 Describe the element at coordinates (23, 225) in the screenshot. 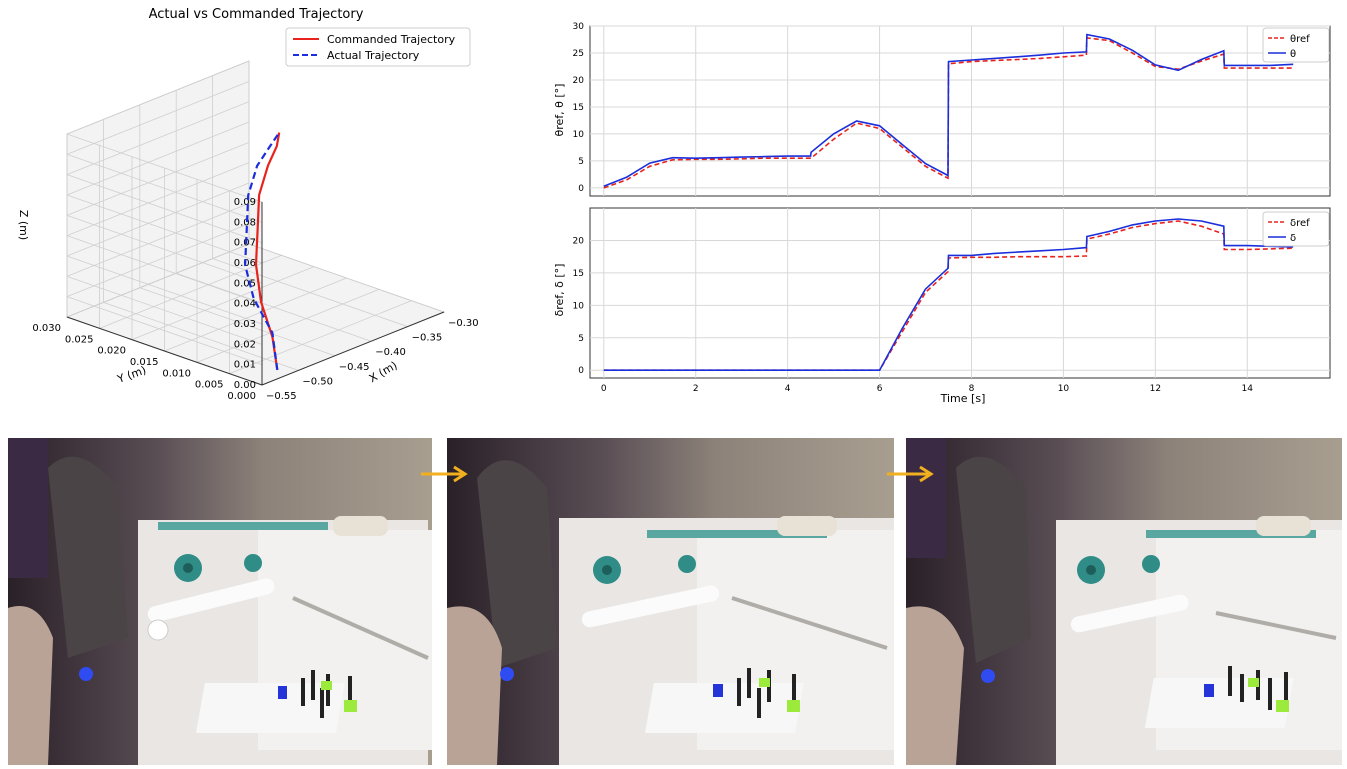

I see `z-axis-label: Z (m)` at that location.